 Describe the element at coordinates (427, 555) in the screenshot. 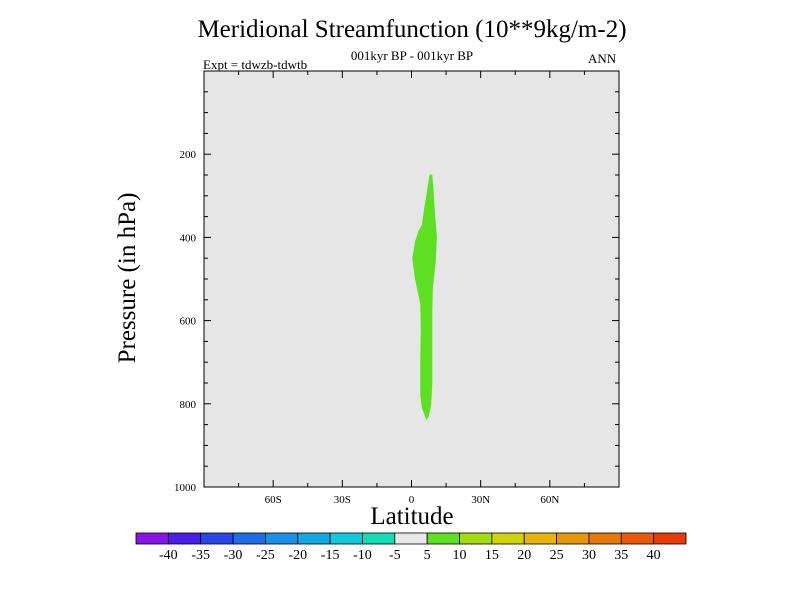

I see `colorbar-label: 5` at that location.